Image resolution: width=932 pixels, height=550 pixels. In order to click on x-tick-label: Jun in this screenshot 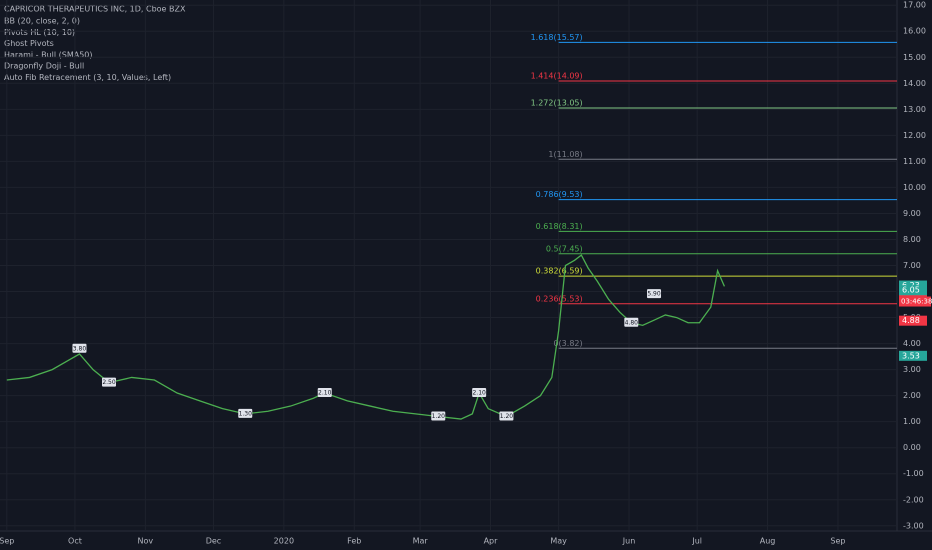, I will do `click(629, 541)`.